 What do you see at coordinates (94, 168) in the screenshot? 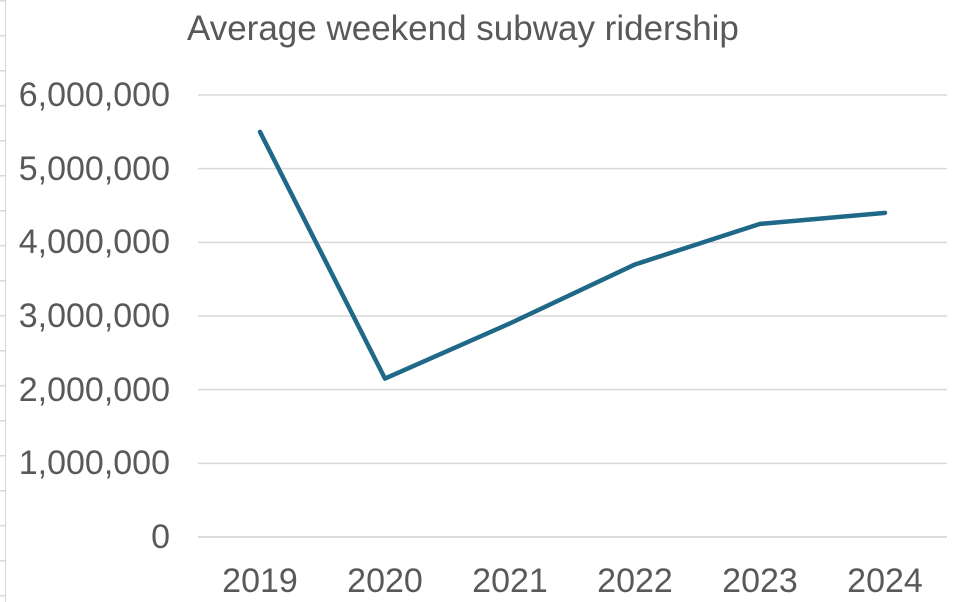
I see `y-axis-tick-label: 5,000,000` at bounding box center [94, 168].